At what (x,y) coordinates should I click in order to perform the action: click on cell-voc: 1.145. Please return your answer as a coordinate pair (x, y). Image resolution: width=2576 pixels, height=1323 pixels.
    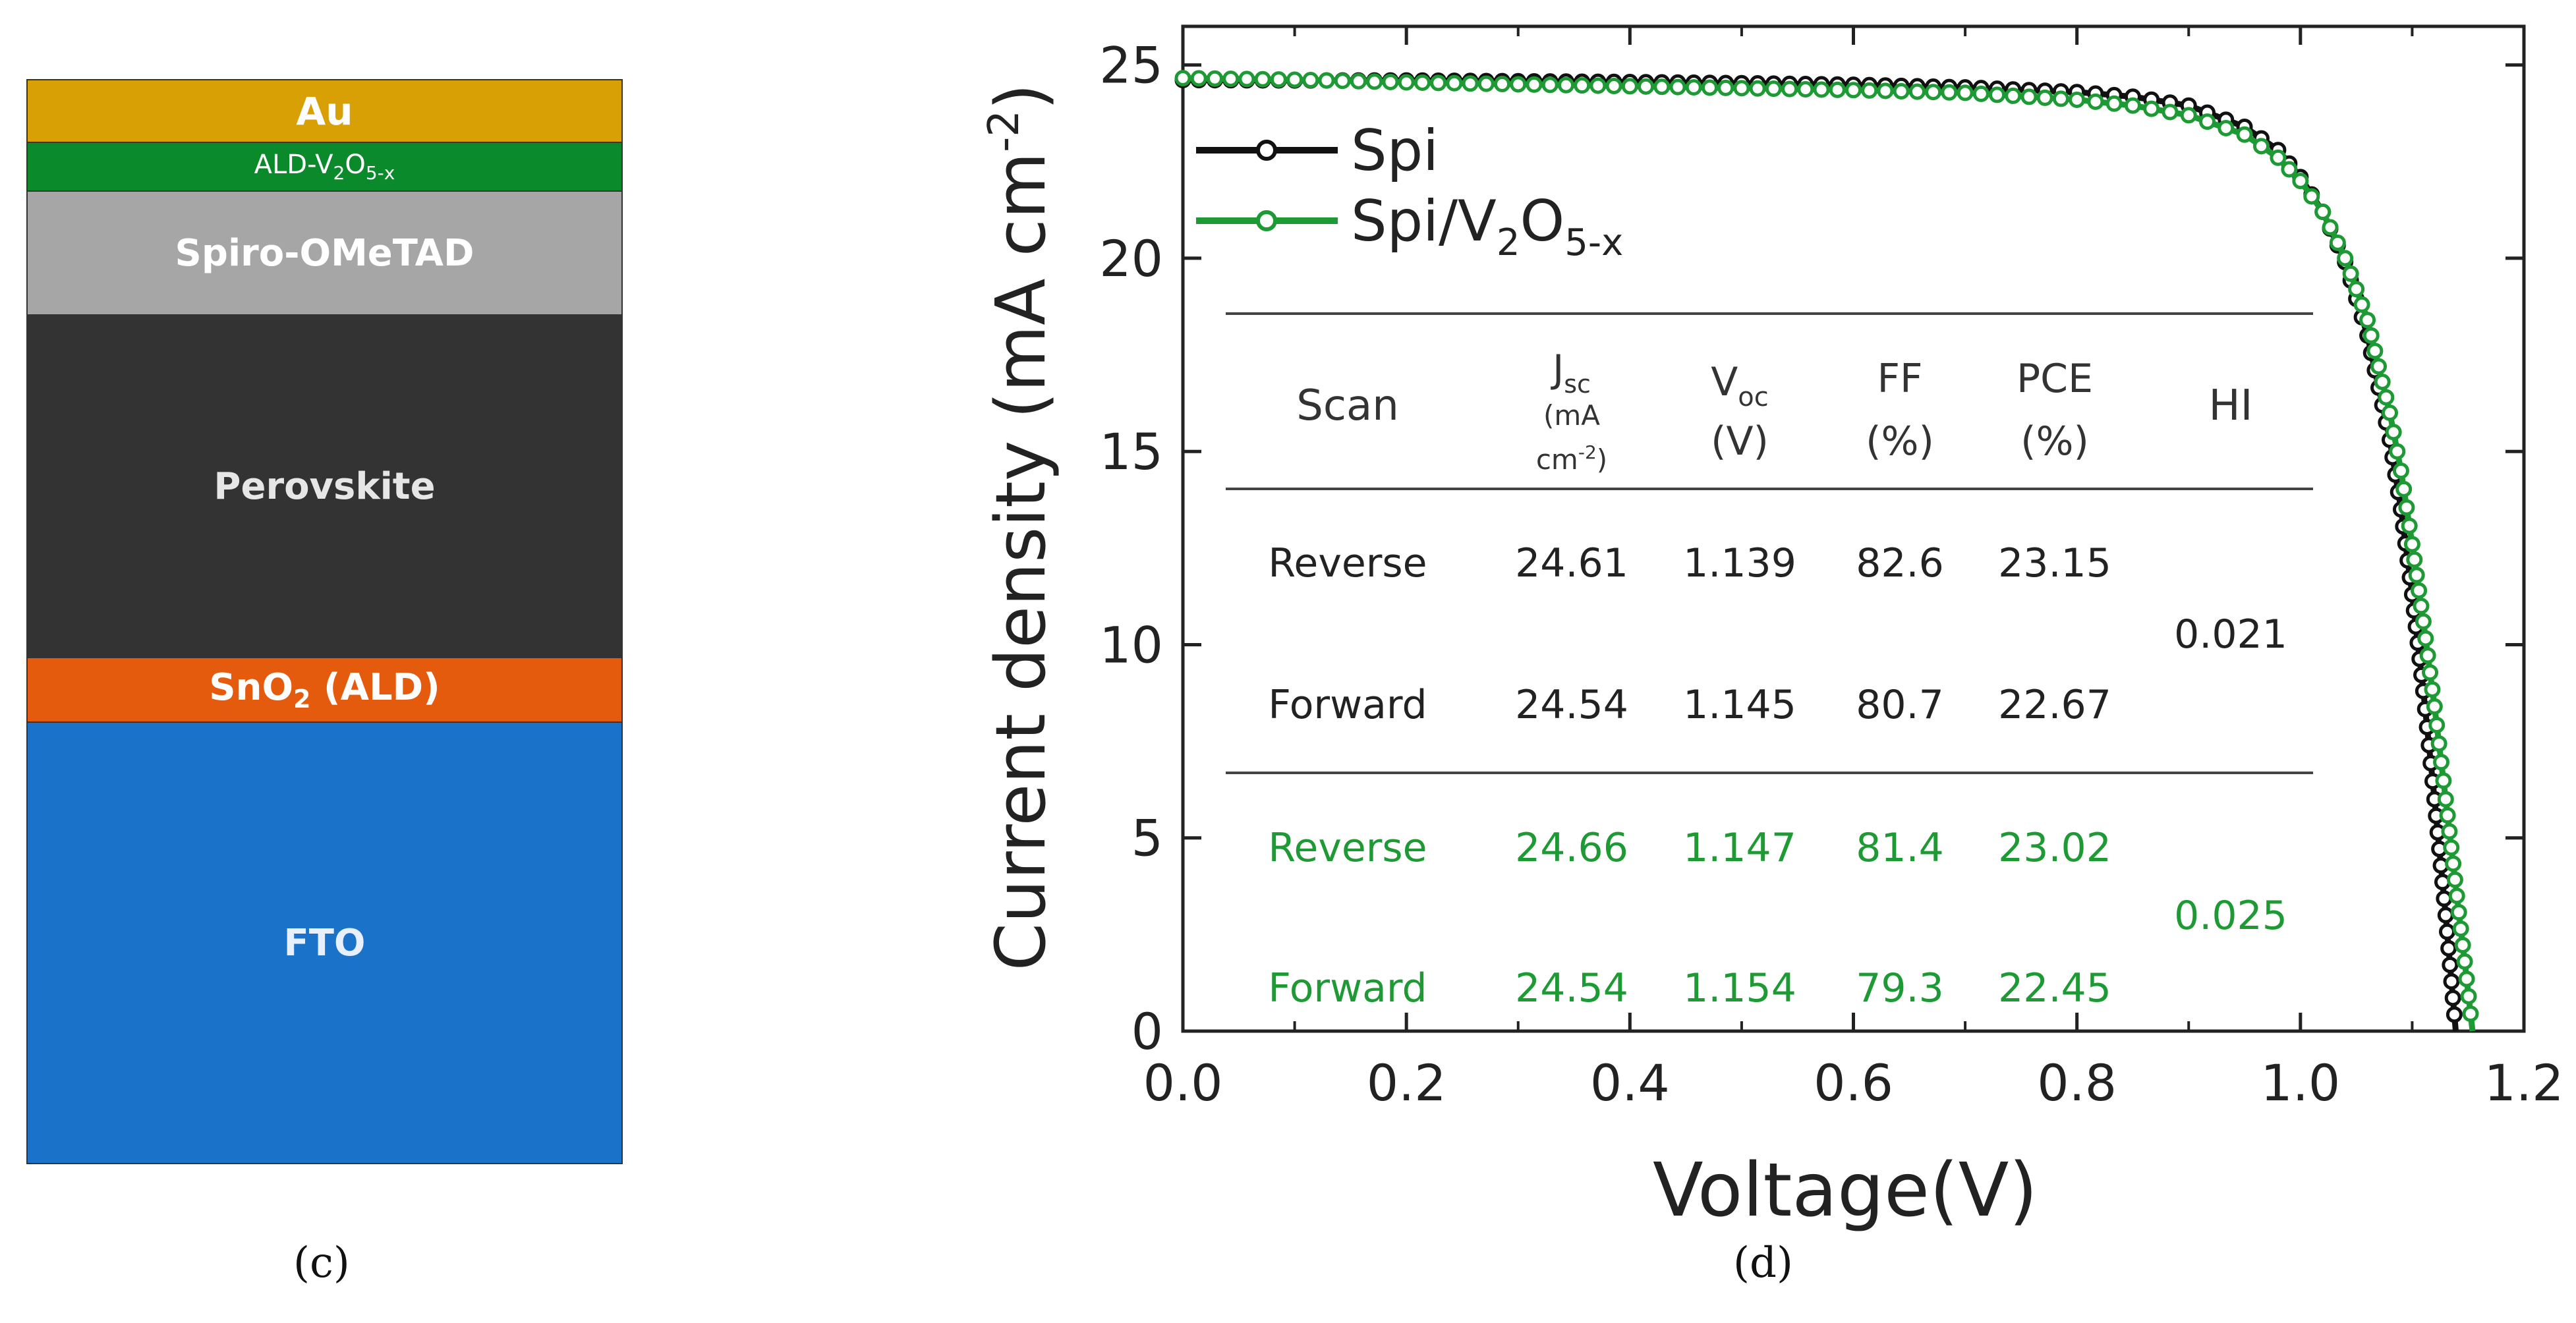
    Looking at the image, I should click on (1739, 705).